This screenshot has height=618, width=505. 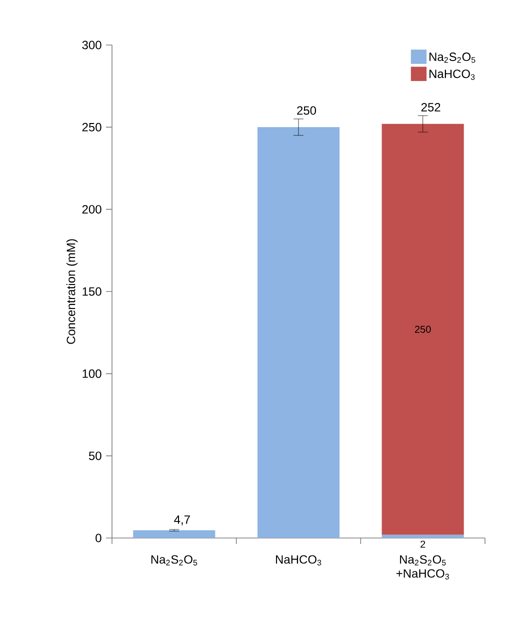 I want to click on legend-label: NaHCO$_{3}$, so click(x=452, y=75).